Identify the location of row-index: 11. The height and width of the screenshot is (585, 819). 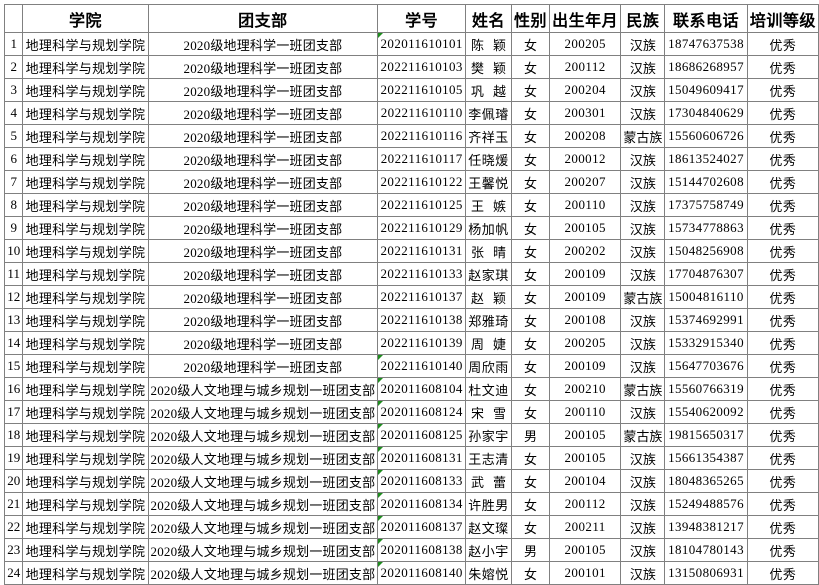
(13, 274).